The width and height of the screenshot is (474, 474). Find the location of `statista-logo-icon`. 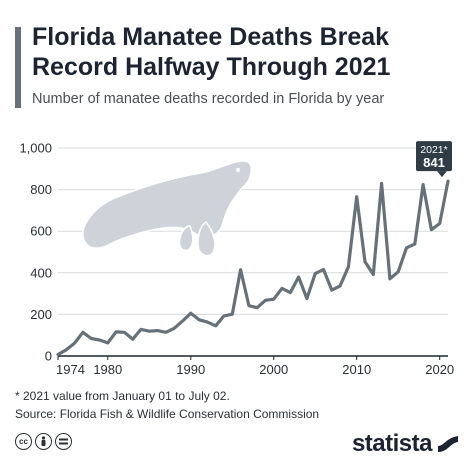

statista-logo-icon is located at coordinates (448, 444).